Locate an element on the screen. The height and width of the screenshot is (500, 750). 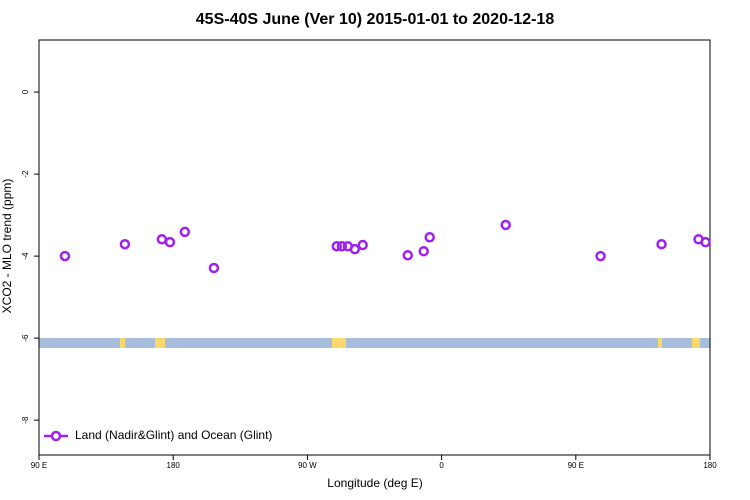
y-tick-label: -2 is located at coordinates (25, 174).